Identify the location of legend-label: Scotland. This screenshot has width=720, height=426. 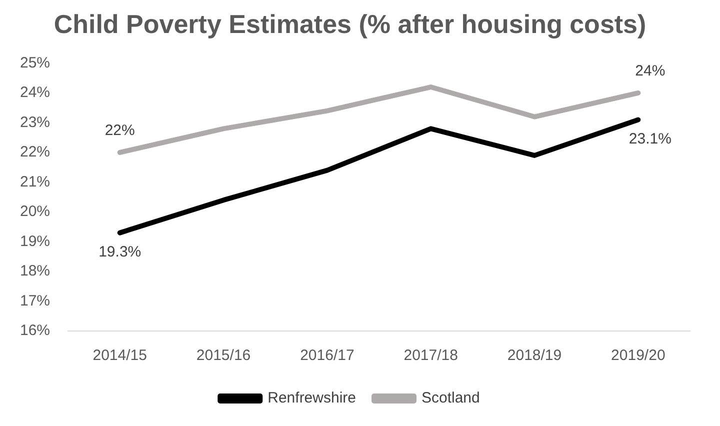
(450, 398).